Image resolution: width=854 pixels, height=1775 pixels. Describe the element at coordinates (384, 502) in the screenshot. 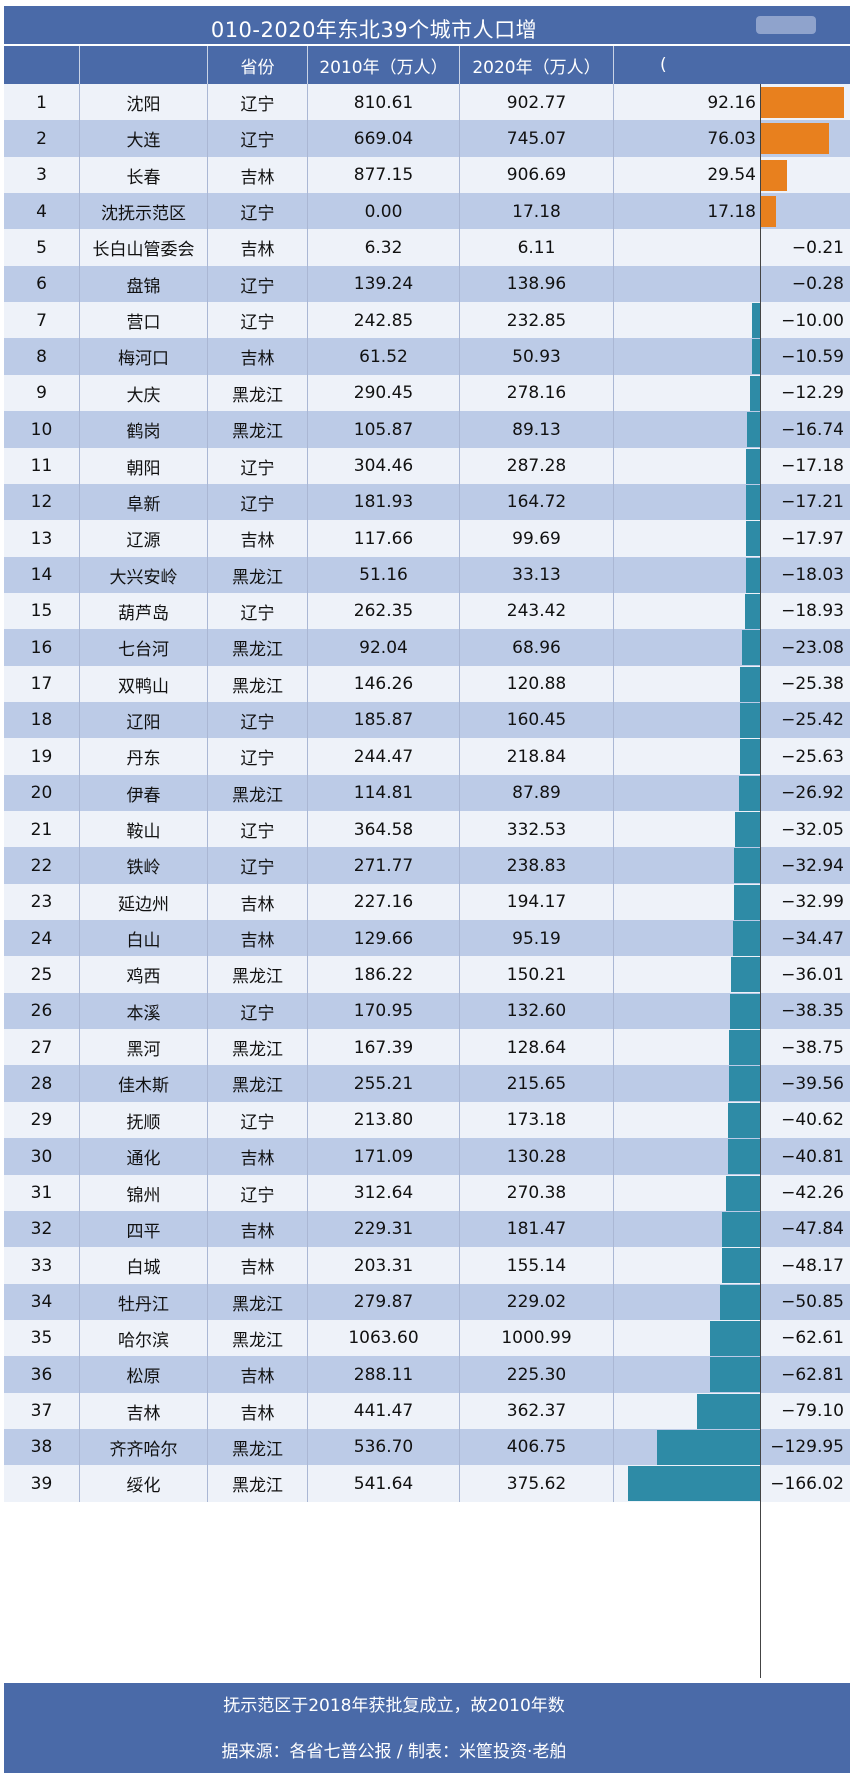

I see `pop2010-cell: 181.93` at that location.